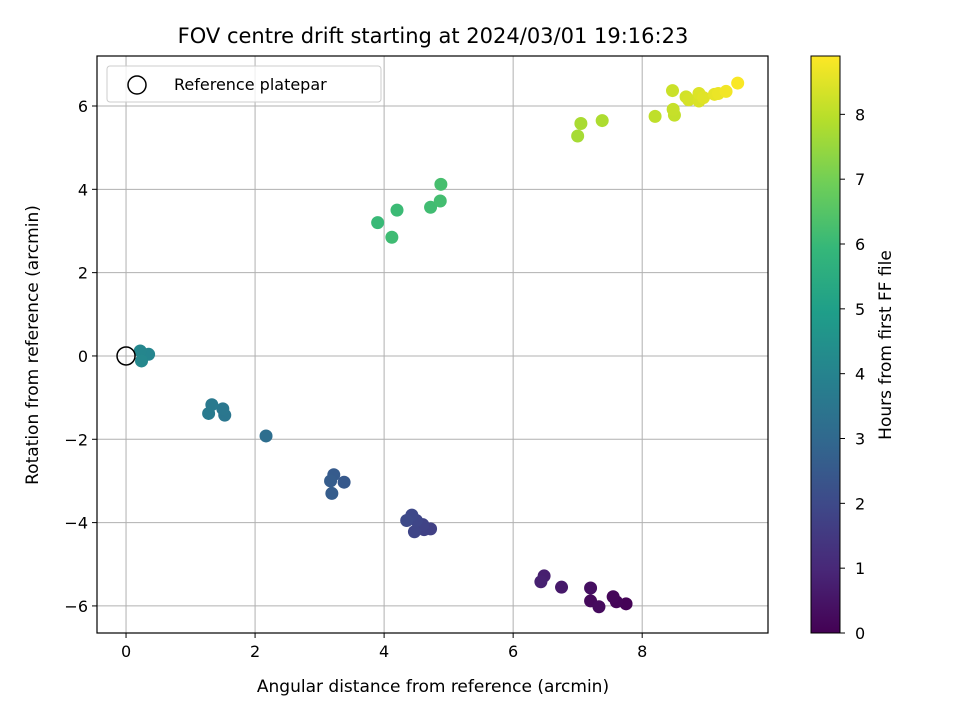 This screenshot has width=960, height=720. I want to click on colorbar-tick-label: 3, so click(860, 439).